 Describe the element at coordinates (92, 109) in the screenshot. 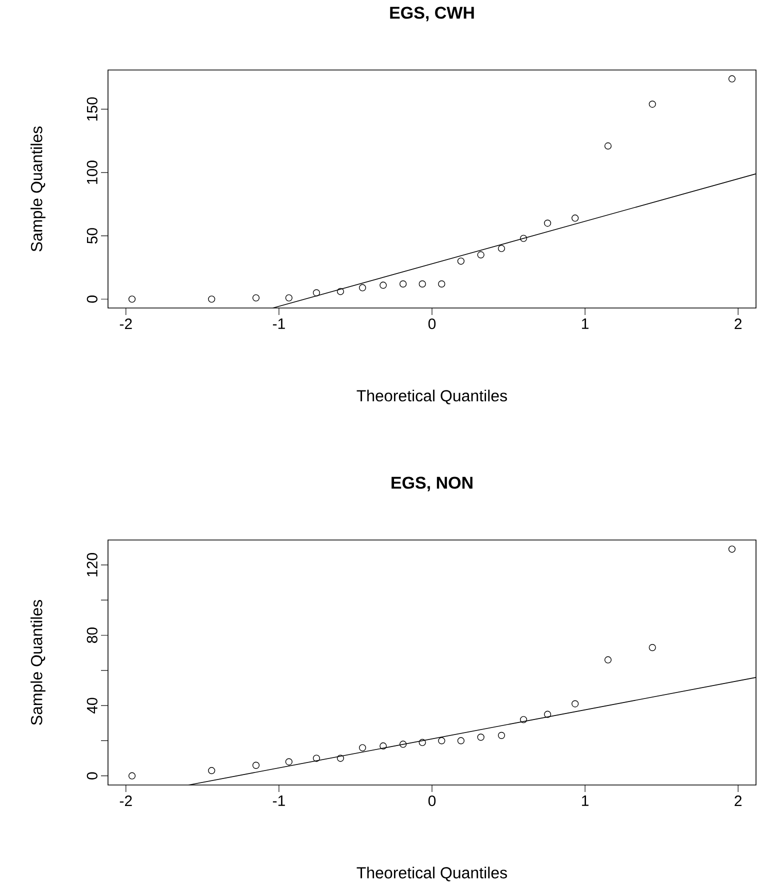

I see `y-tick-label: 150` at that location.